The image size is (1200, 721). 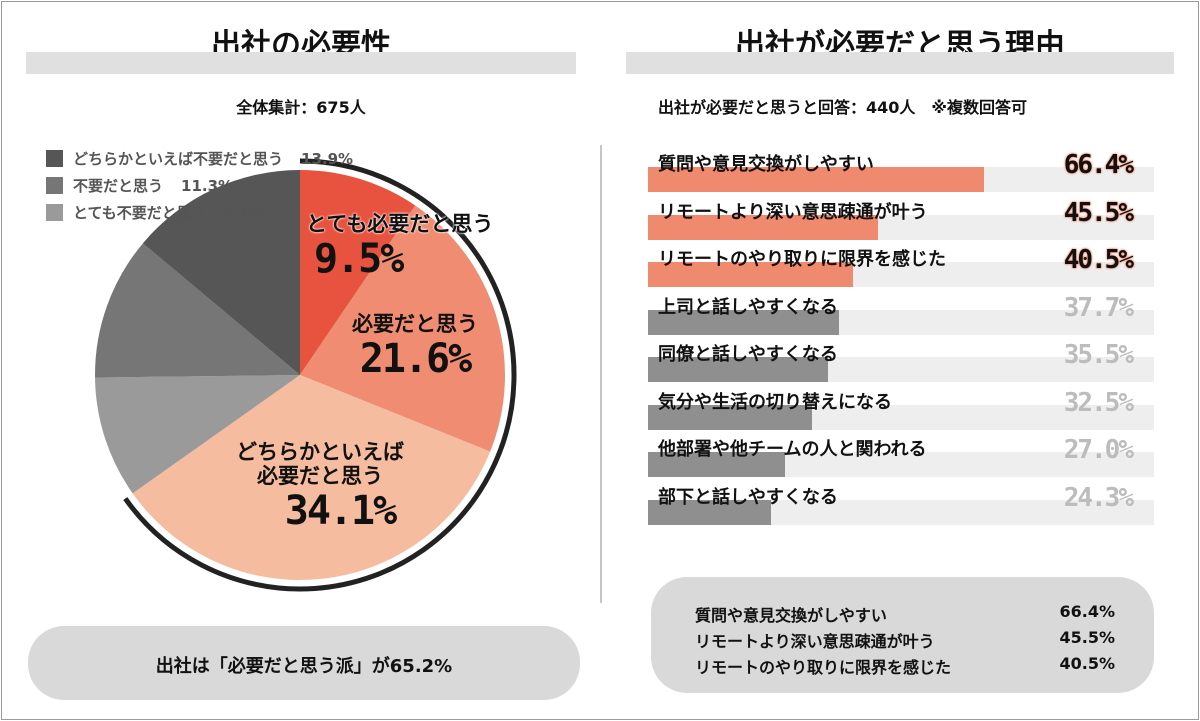 I want to click on pie-slice-very-necessary, so click(x=358, y=272).